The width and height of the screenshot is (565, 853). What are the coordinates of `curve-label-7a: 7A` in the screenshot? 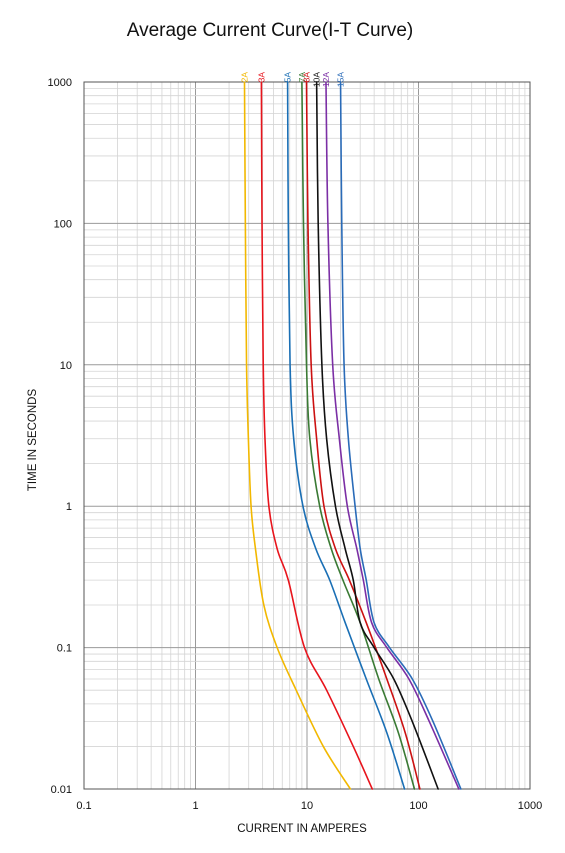 It's located at (302, 77).